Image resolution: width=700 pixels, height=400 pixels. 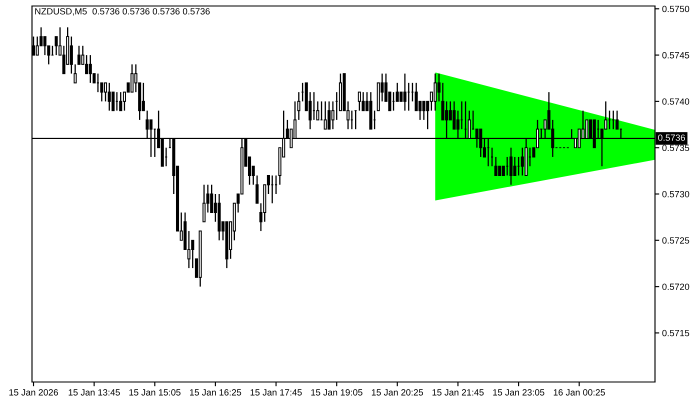 I want to click on y-tick-label: 0.5745, so click(x=676, y=55).